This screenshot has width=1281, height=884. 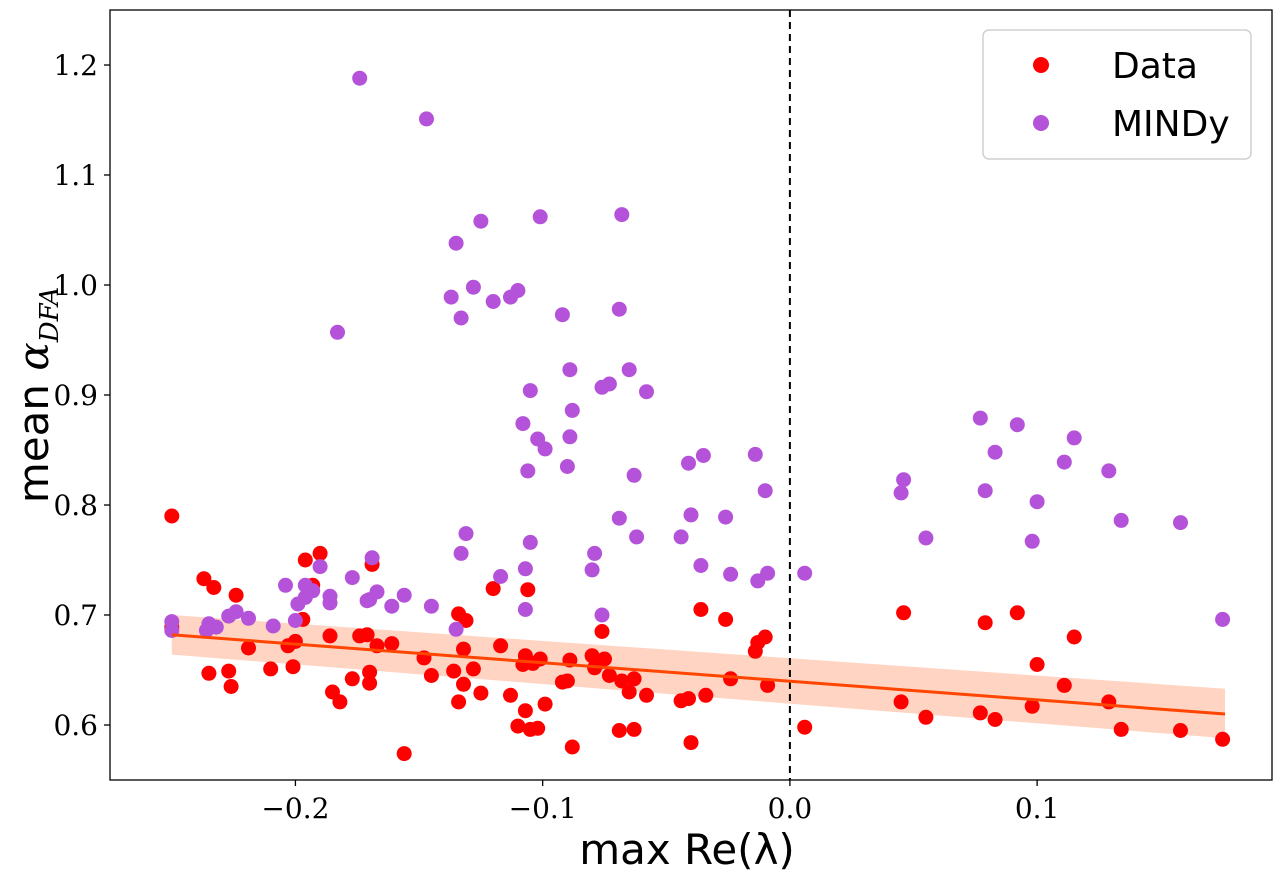 What do you see at coordinates (1041, 123) in the screenshot?
I see `legend-marker-mindy` at bounding box center [1041, 123].